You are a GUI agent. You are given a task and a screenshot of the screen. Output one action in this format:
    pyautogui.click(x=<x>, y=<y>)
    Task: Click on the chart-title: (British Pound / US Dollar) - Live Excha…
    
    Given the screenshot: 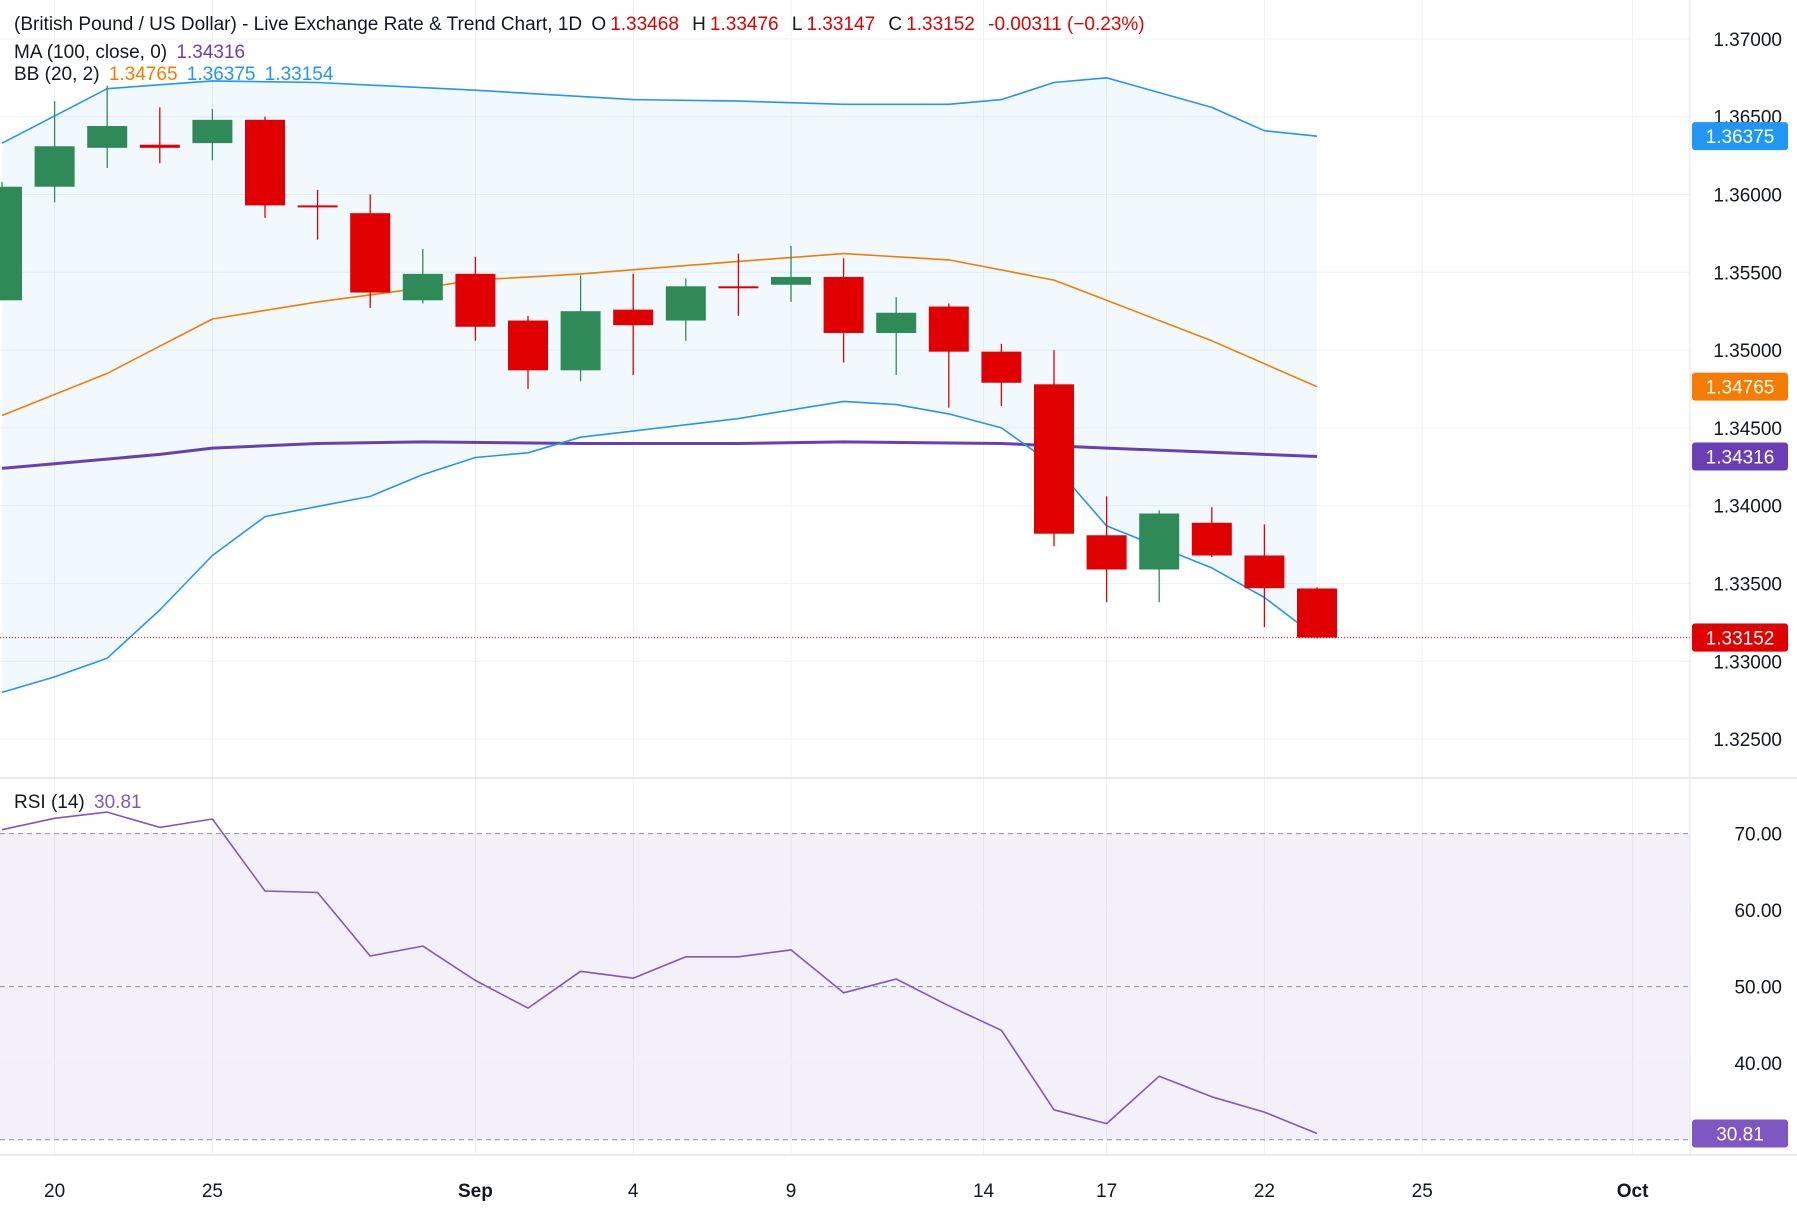 What is the action you would take?
    pyautogui.click(x=298, y=24)
    